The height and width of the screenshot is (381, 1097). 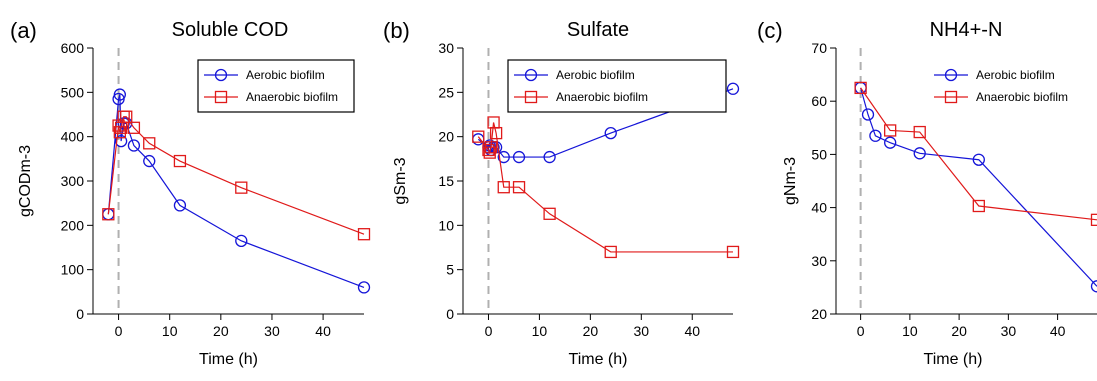 What do you see at coordinates (73, 48) in the screenshot?
I see `y-tick-label: 600` at bounding box center [73, 48].